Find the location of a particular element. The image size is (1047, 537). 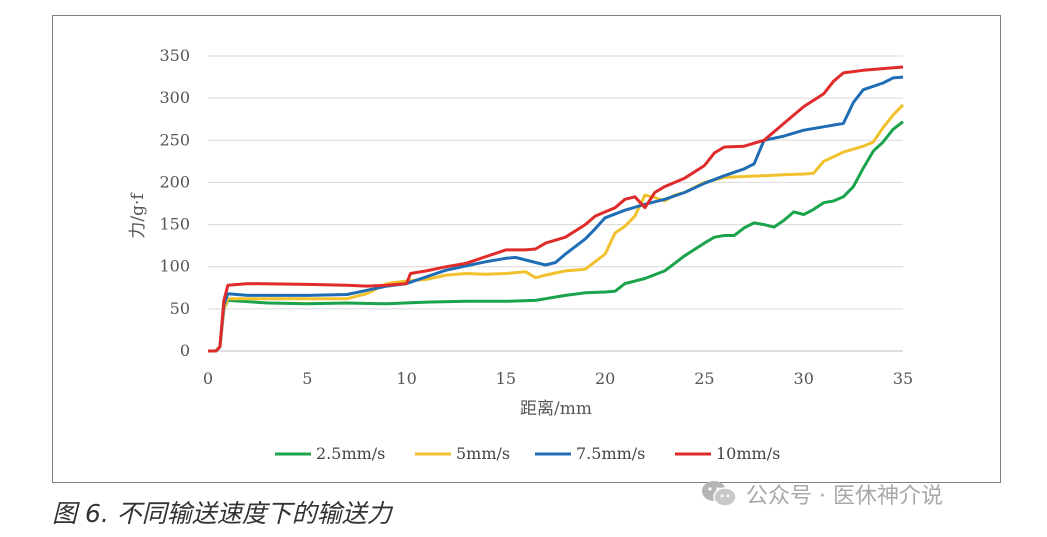

y-tick-label: 350 is located at coordinates (174, 55).